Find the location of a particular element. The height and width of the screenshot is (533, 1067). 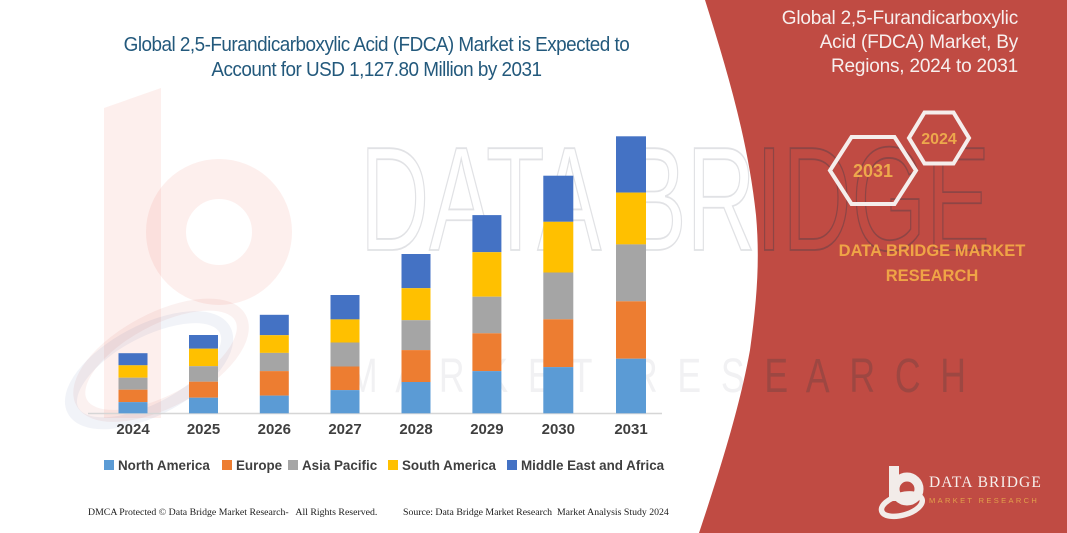

svg-text: 2024 is located at coordinates (939, 139).